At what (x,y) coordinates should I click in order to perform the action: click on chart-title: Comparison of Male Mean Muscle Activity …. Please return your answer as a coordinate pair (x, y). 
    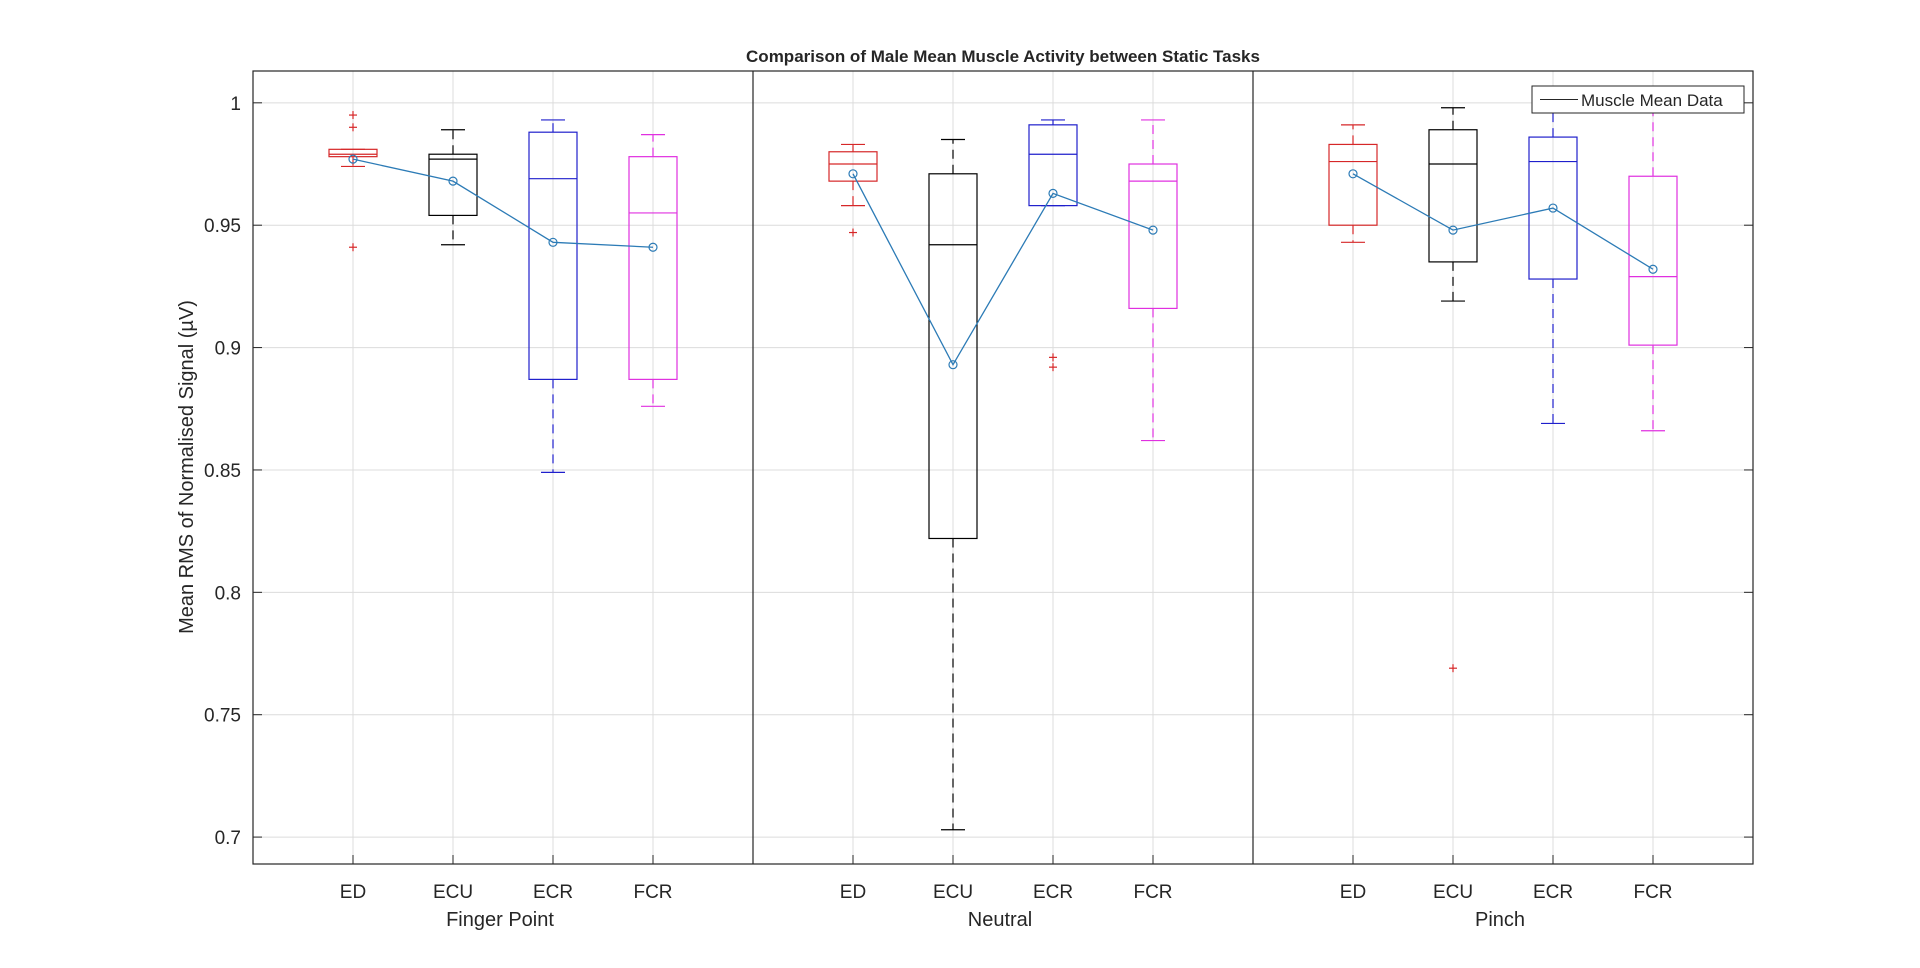
    Looking at the image, I should click on (1003, 56).